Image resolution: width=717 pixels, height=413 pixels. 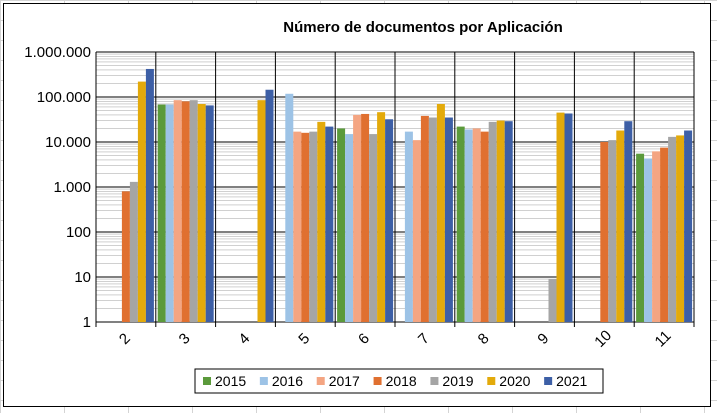 I want to click on x-tick-label: 11, so click(x=663, y=338).